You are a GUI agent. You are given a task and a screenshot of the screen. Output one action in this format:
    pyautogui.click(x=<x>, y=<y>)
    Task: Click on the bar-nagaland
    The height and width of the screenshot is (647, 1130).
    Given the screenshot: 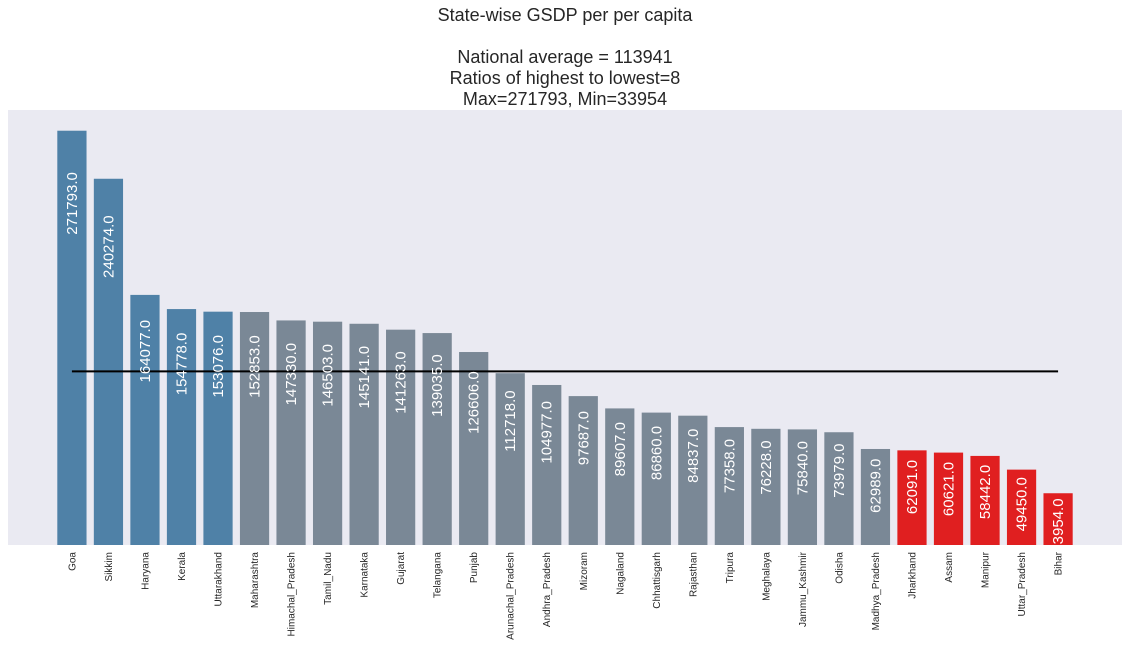 What is the action you would take?
    pyautogui.click(x=620, y=476)
    